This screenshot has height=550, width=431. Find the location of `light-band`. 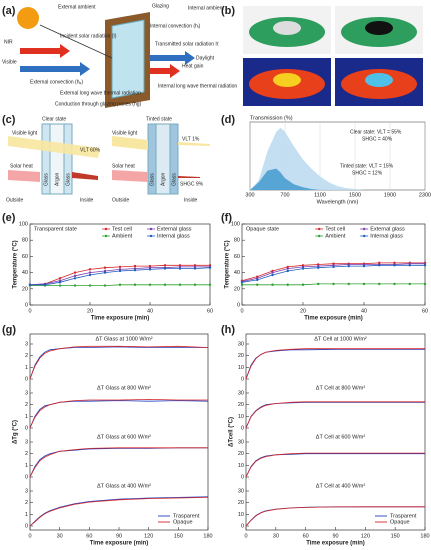

light-band is located at coordinates (54, 147).